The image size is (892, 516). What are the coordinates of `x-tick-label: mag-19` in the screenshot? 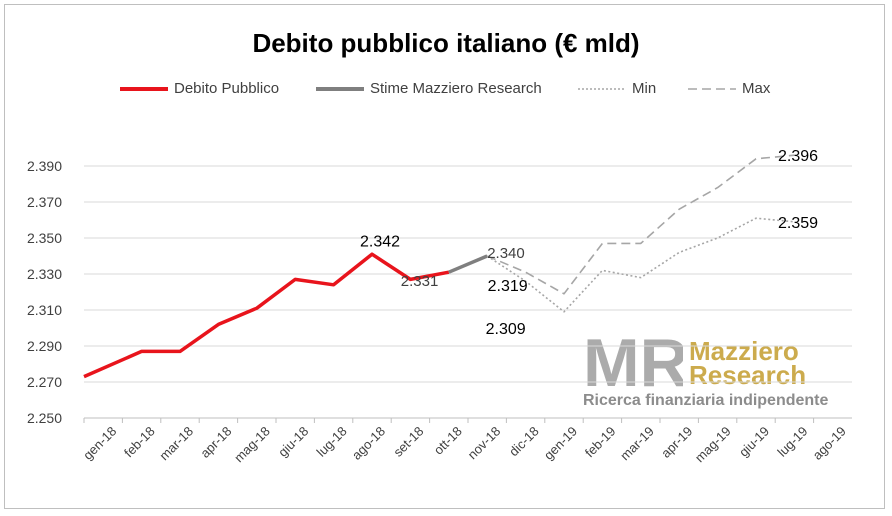 It's located at (713, 445).